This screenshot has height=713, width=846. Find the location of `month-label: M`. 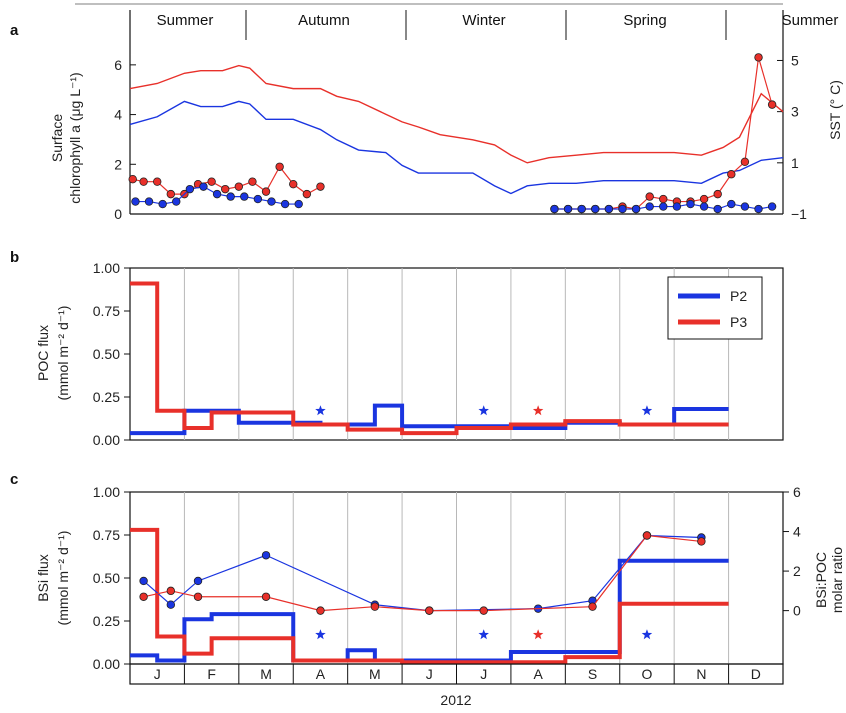

month-label: M is located at coordinates (375, 674).